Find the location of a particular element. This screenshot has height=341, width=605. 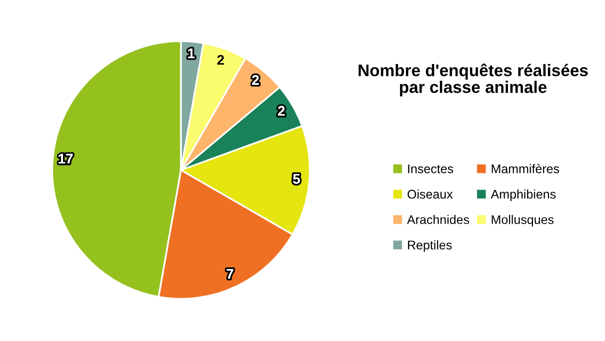

legend-label: Oiseaux is located at coordinates (430, 194).